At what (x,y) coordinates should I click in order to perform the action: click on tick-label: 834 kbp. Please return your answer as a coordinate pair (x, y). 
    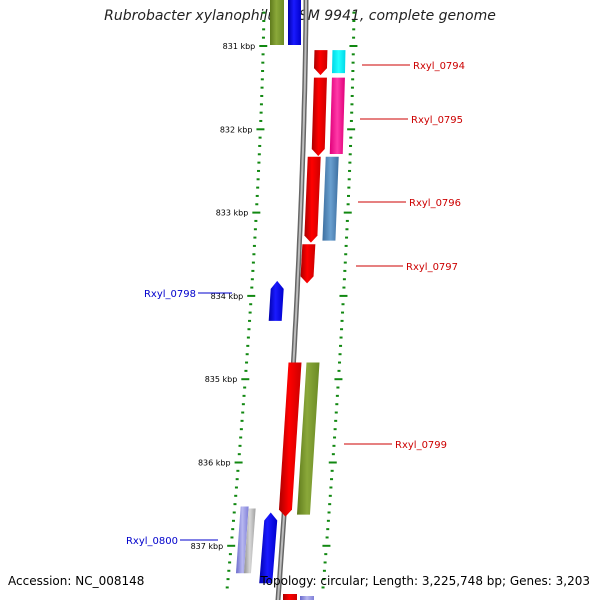
    Looking at the image, I should click on (227, 296).